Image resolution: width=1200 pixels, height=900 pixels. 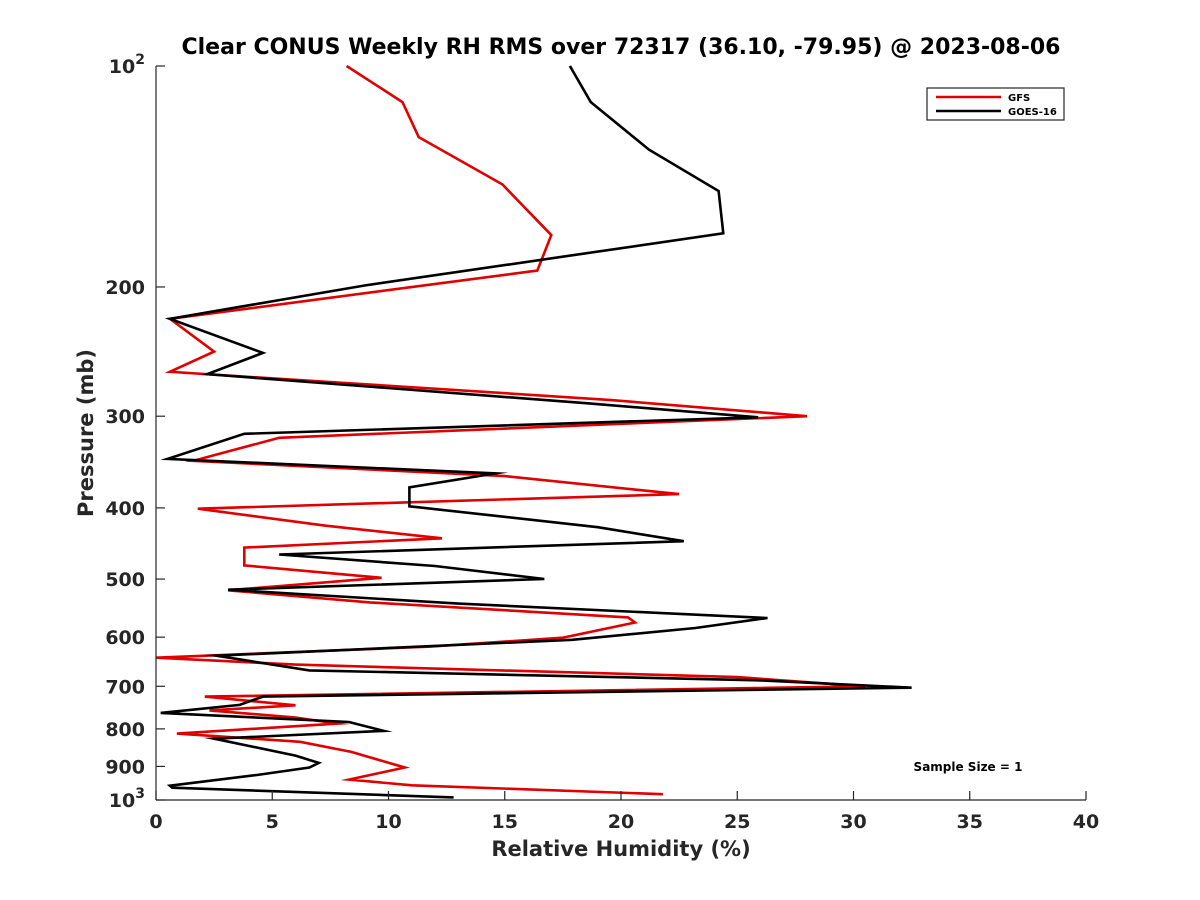 What do you see at coordinates (1032, 112) in the screenshot?
I see `legend-label-goes16: GOES-16` at bounding box center [1032, 112].